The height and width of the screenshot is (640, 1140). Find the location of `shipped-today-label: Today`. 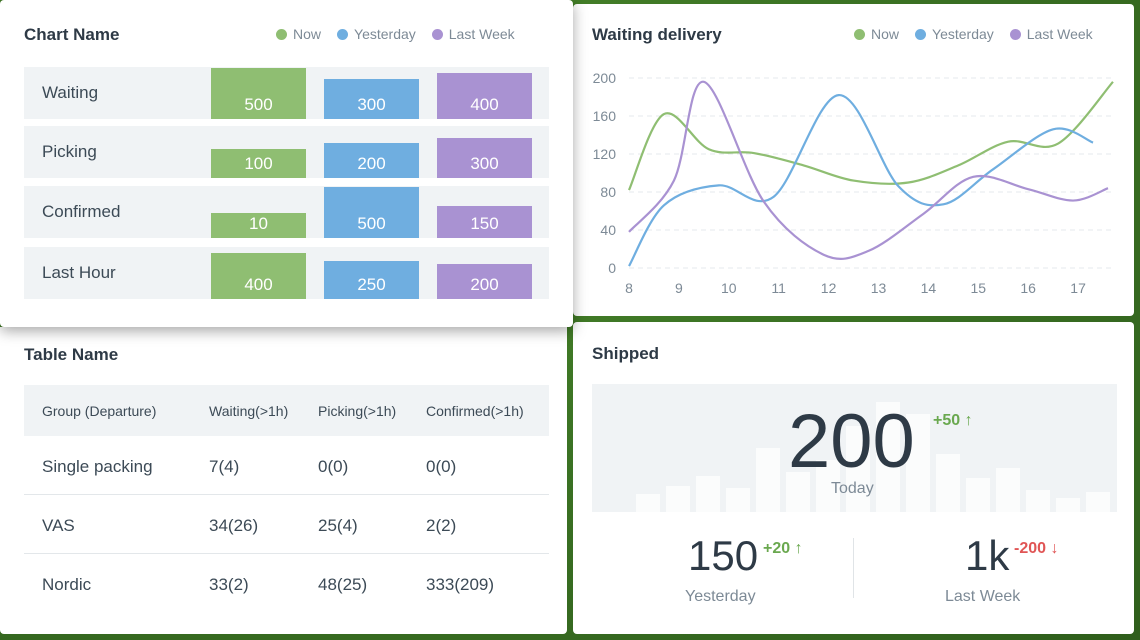

shipped-today-label: Today is located at coordinates (852, 488).